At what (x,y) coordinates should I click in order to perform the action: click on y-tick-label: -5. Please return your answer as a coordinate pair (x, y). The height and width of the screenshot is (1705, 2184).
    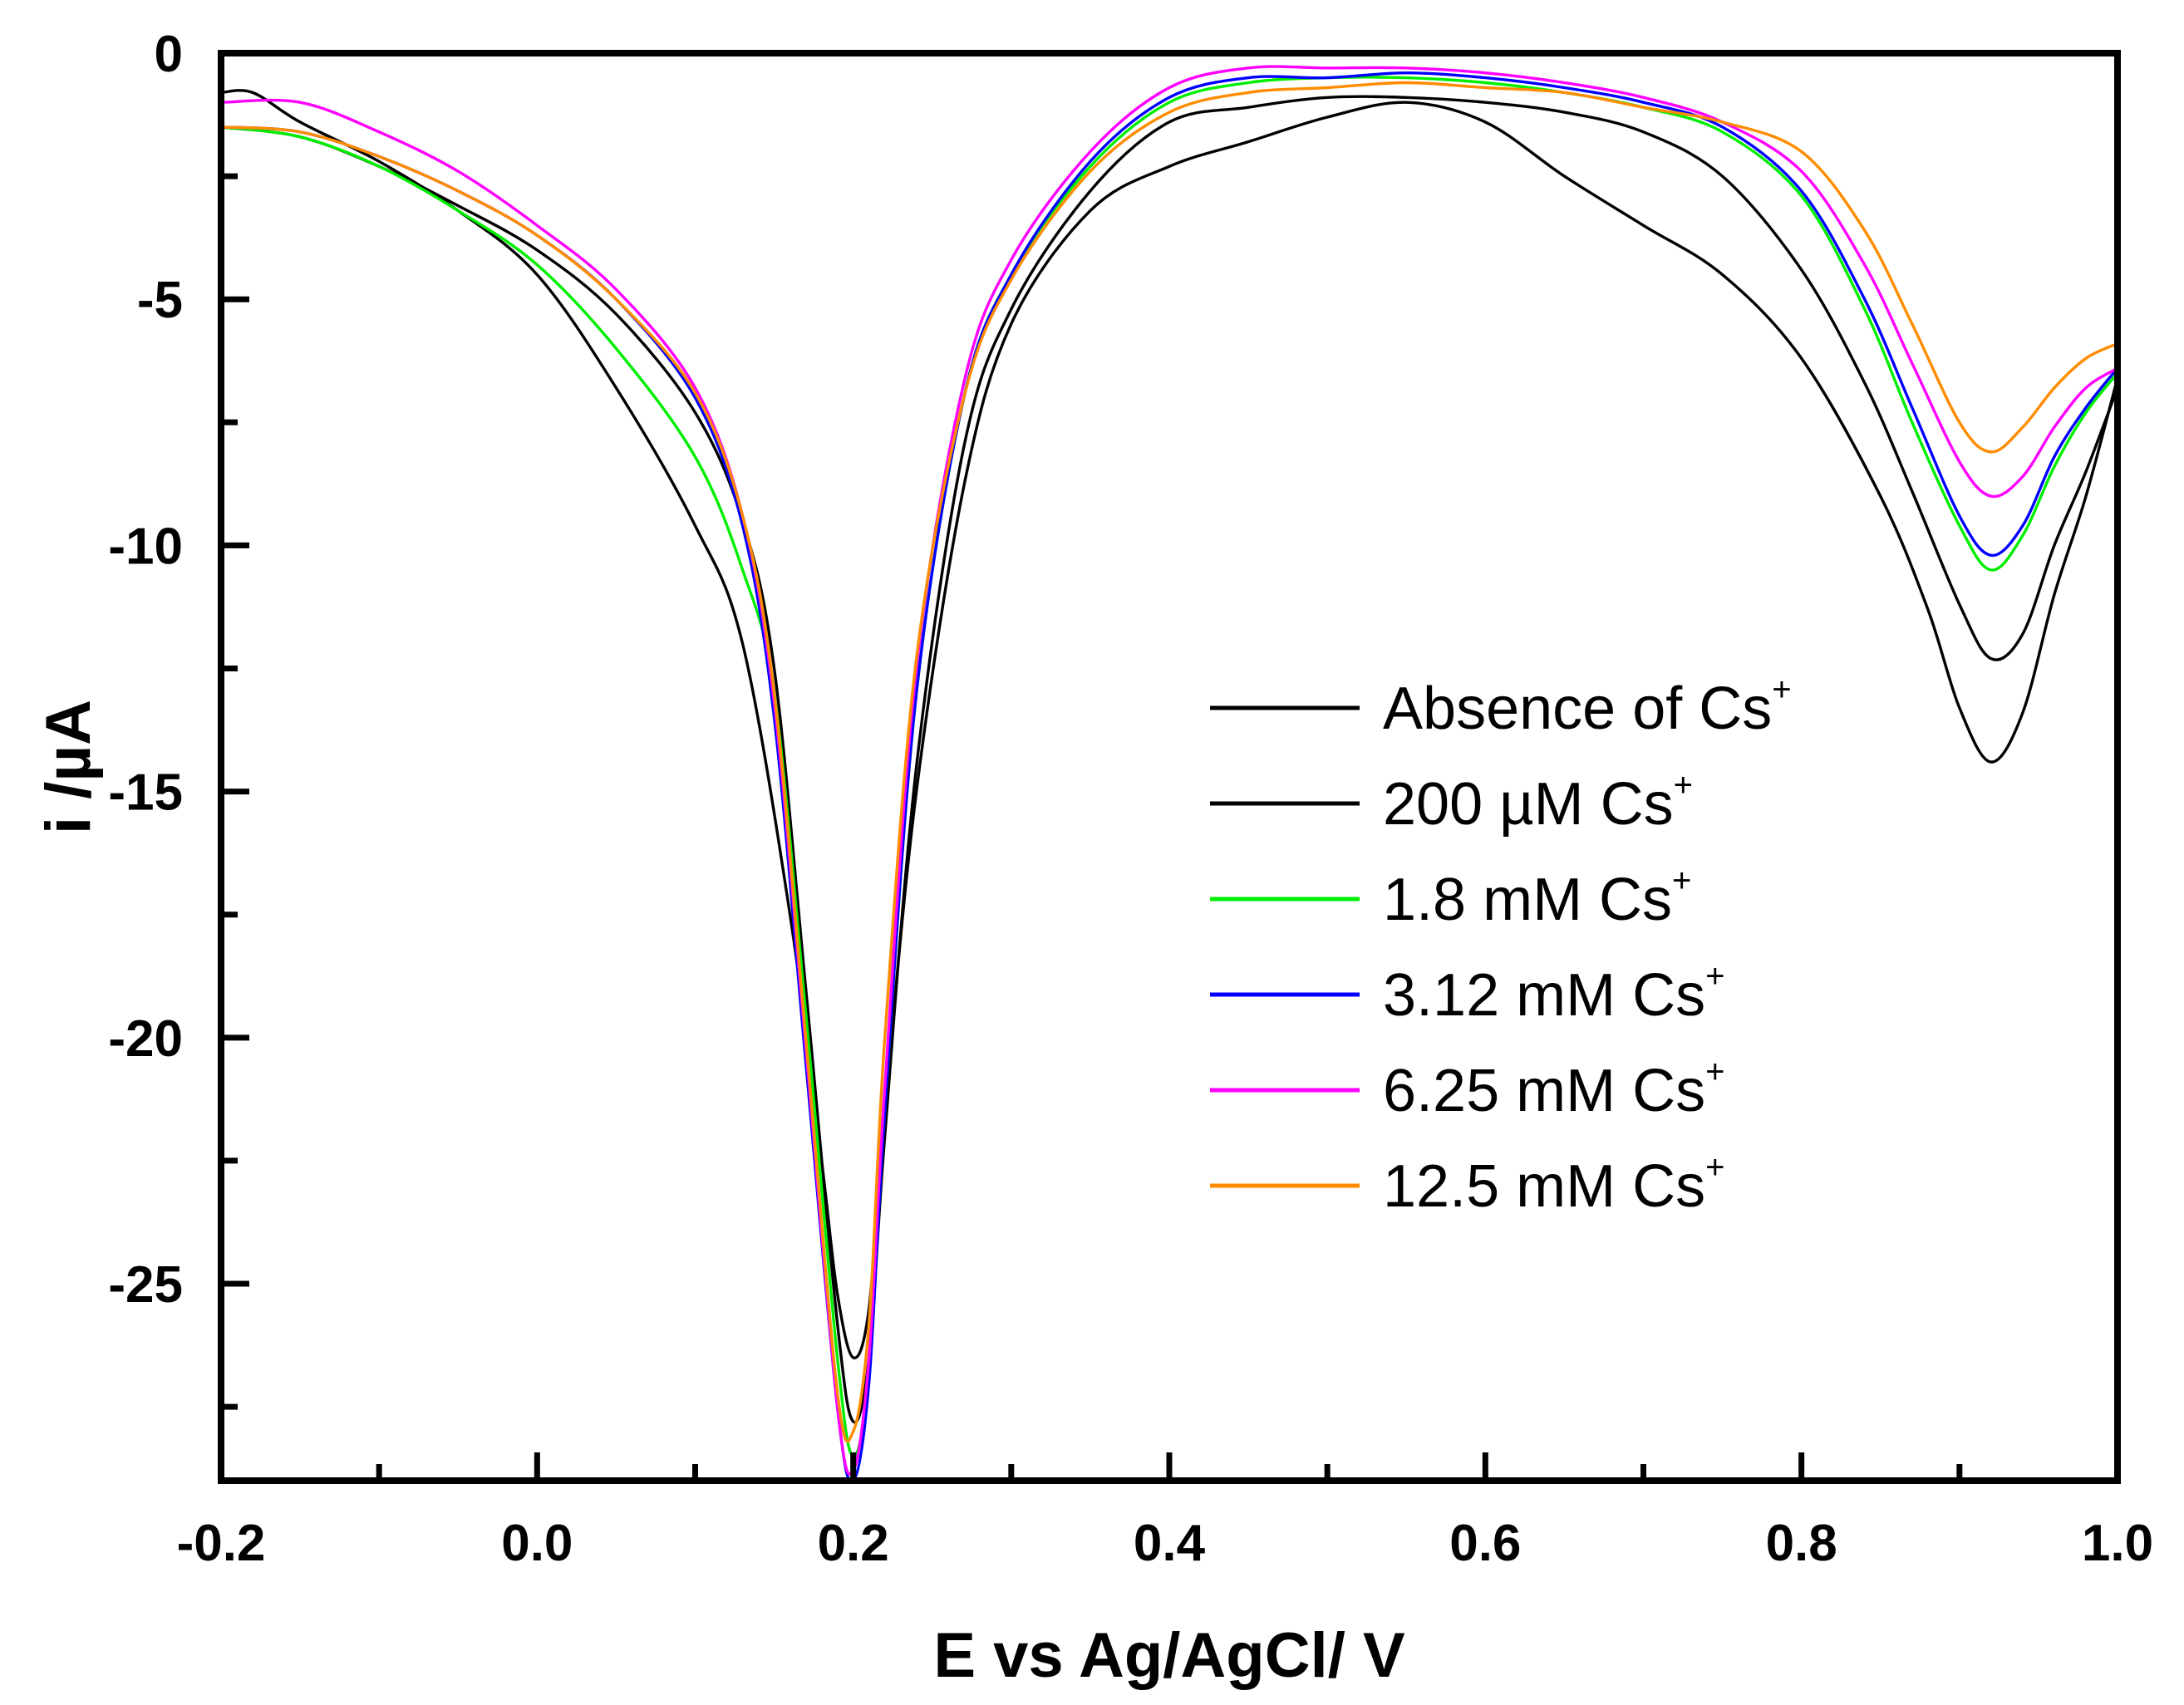
    Looking at the image, I should click on (160, 300).